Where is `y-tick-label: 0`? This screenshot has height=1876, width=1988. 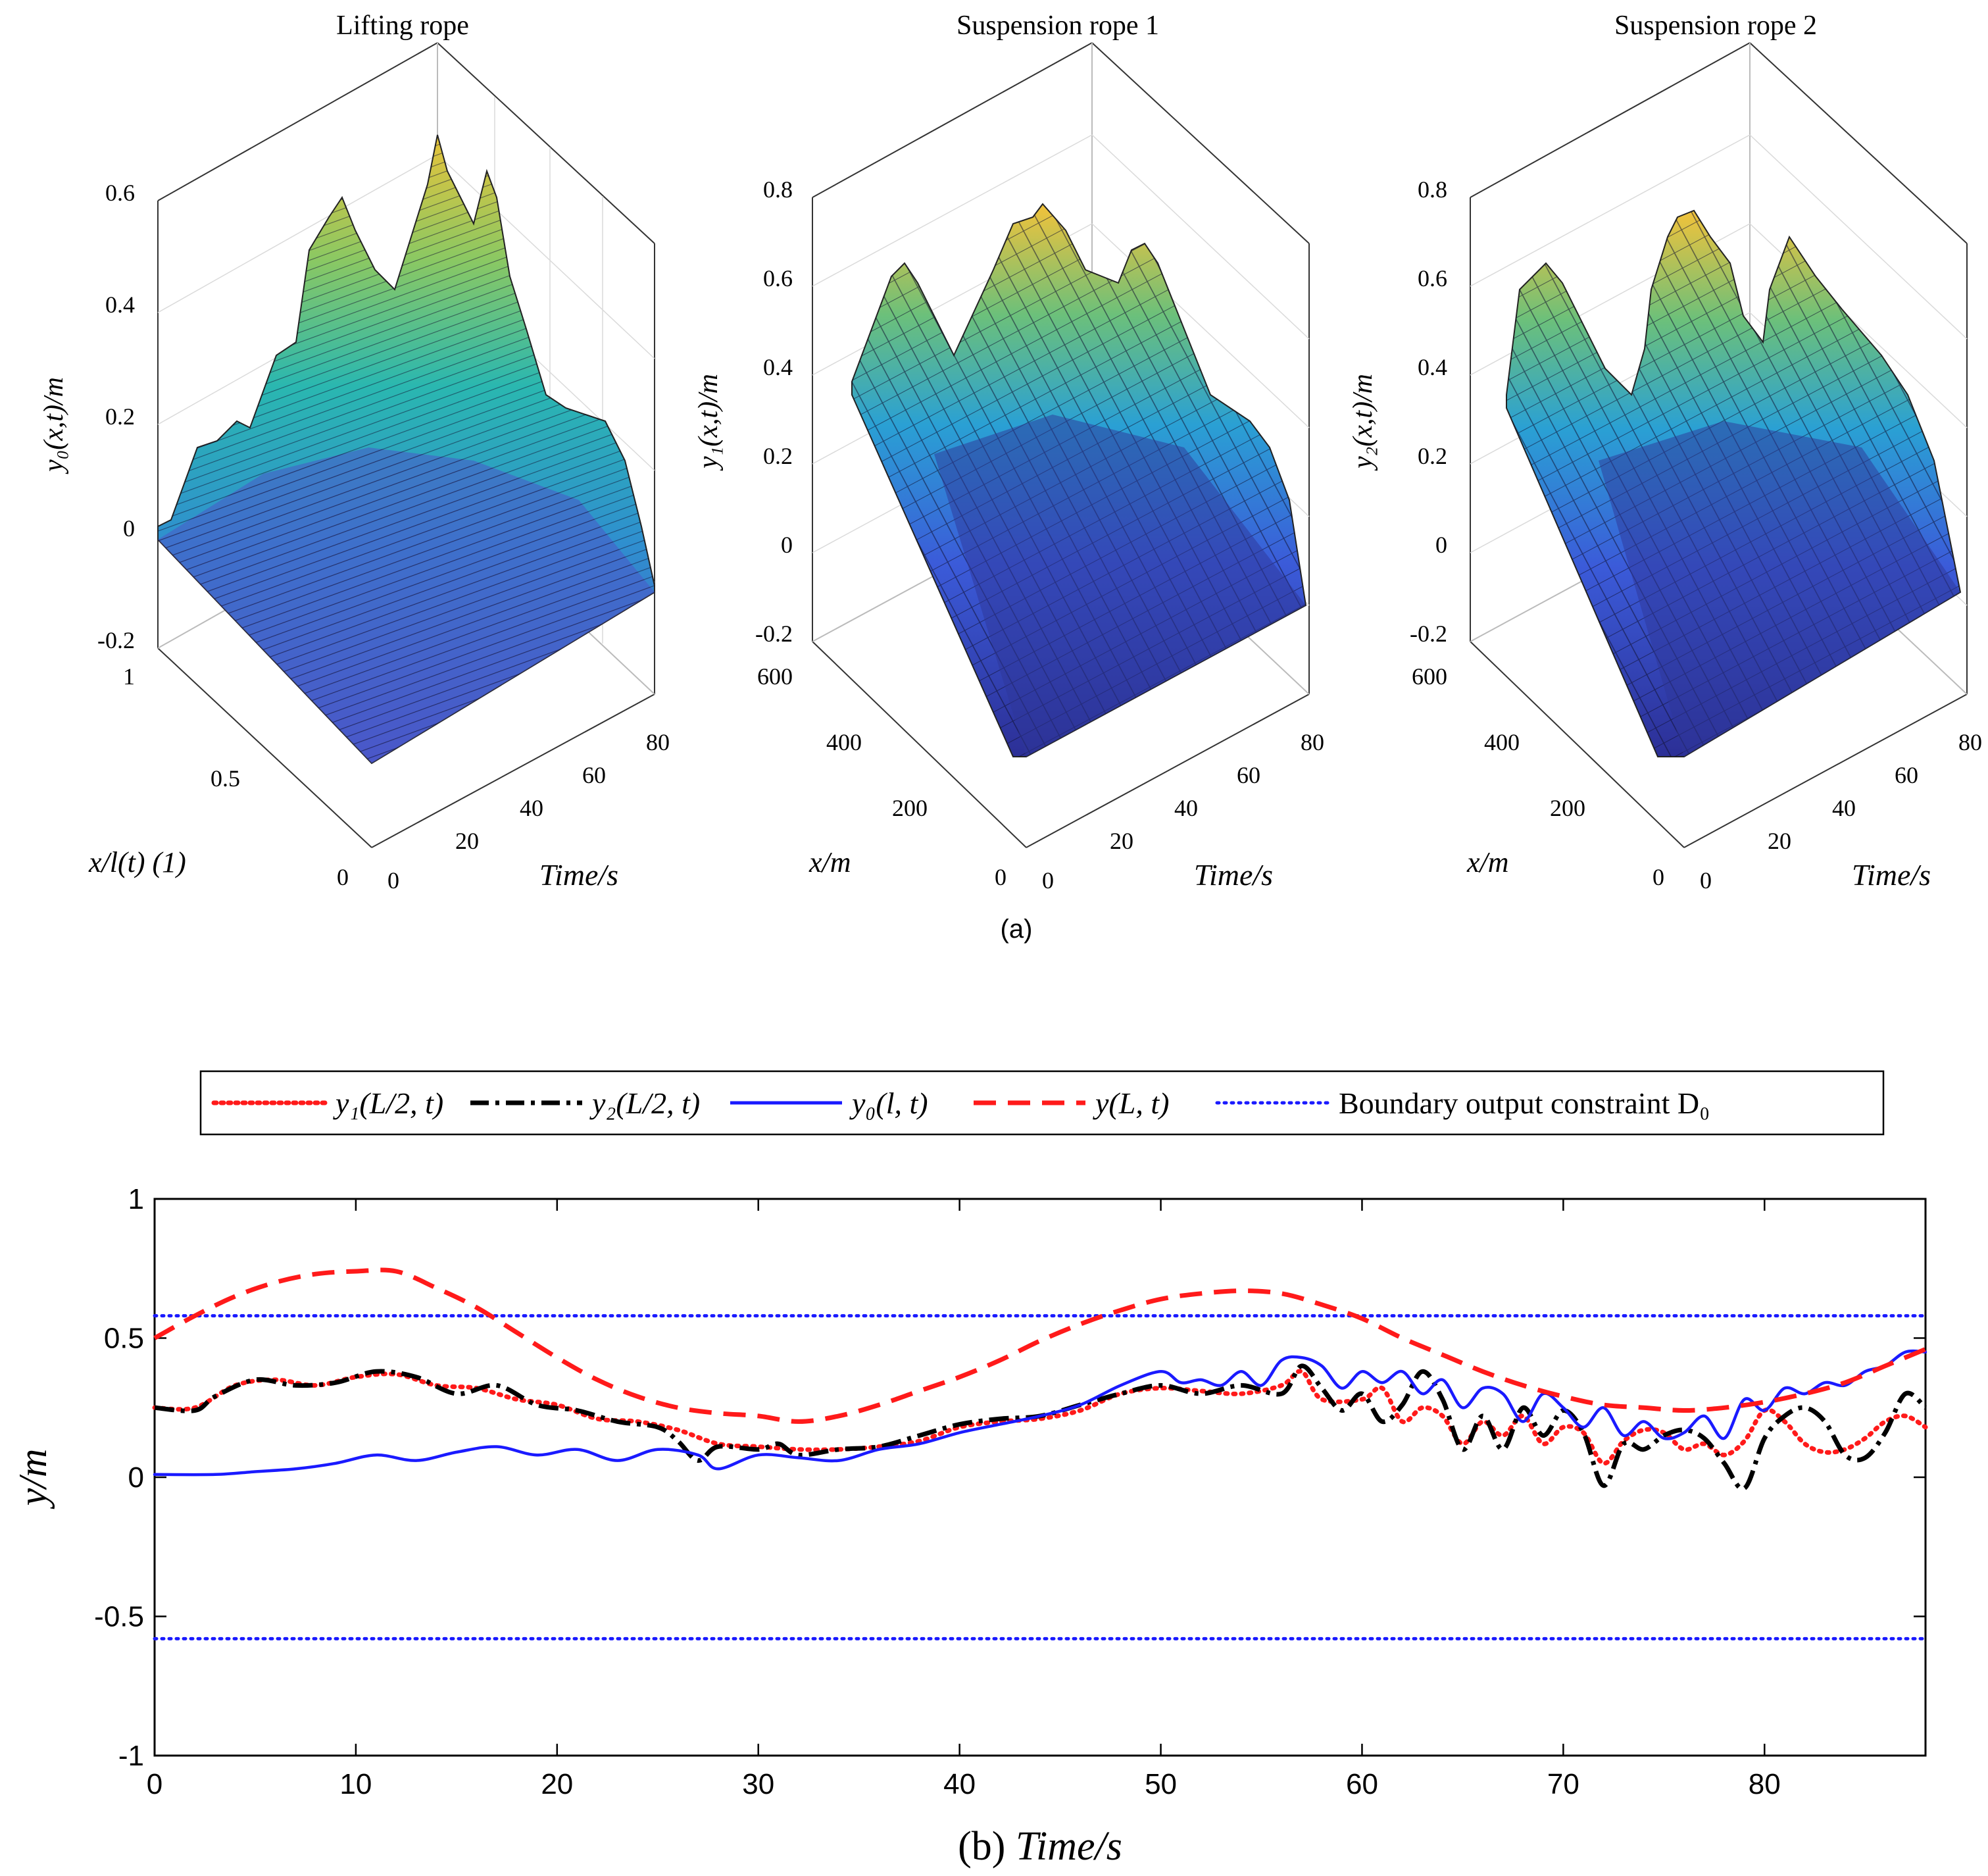
y-tick-label: 0 is located at coordinates (136, 1478).